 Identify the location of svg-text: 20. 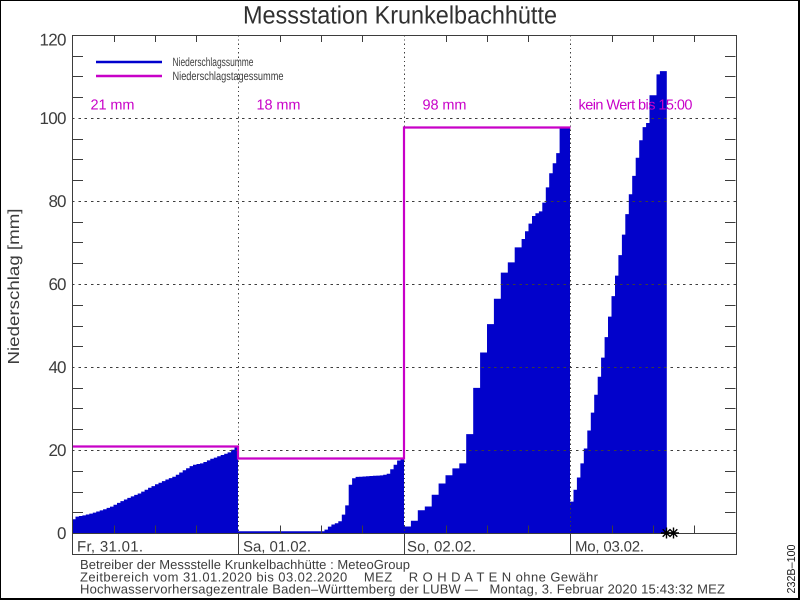
(58, 450).